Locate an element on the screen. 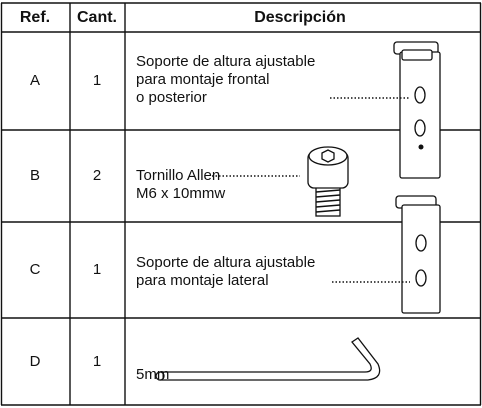 This screenshot has width=482, height=408. description-line: o posterior is located at coordinates (171, 97).